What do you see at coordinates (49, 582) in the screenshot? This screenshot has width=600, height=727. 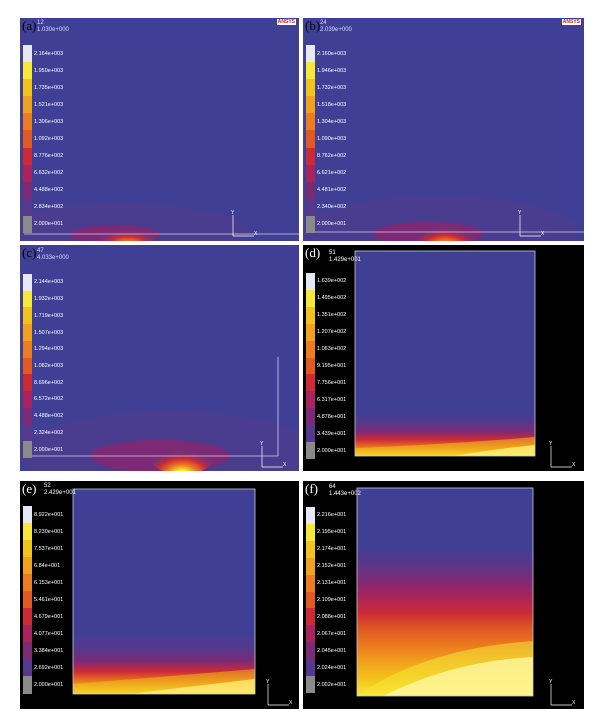 I see `legend-tick-label: 6.153e+001` at bounding box center [49, 582].